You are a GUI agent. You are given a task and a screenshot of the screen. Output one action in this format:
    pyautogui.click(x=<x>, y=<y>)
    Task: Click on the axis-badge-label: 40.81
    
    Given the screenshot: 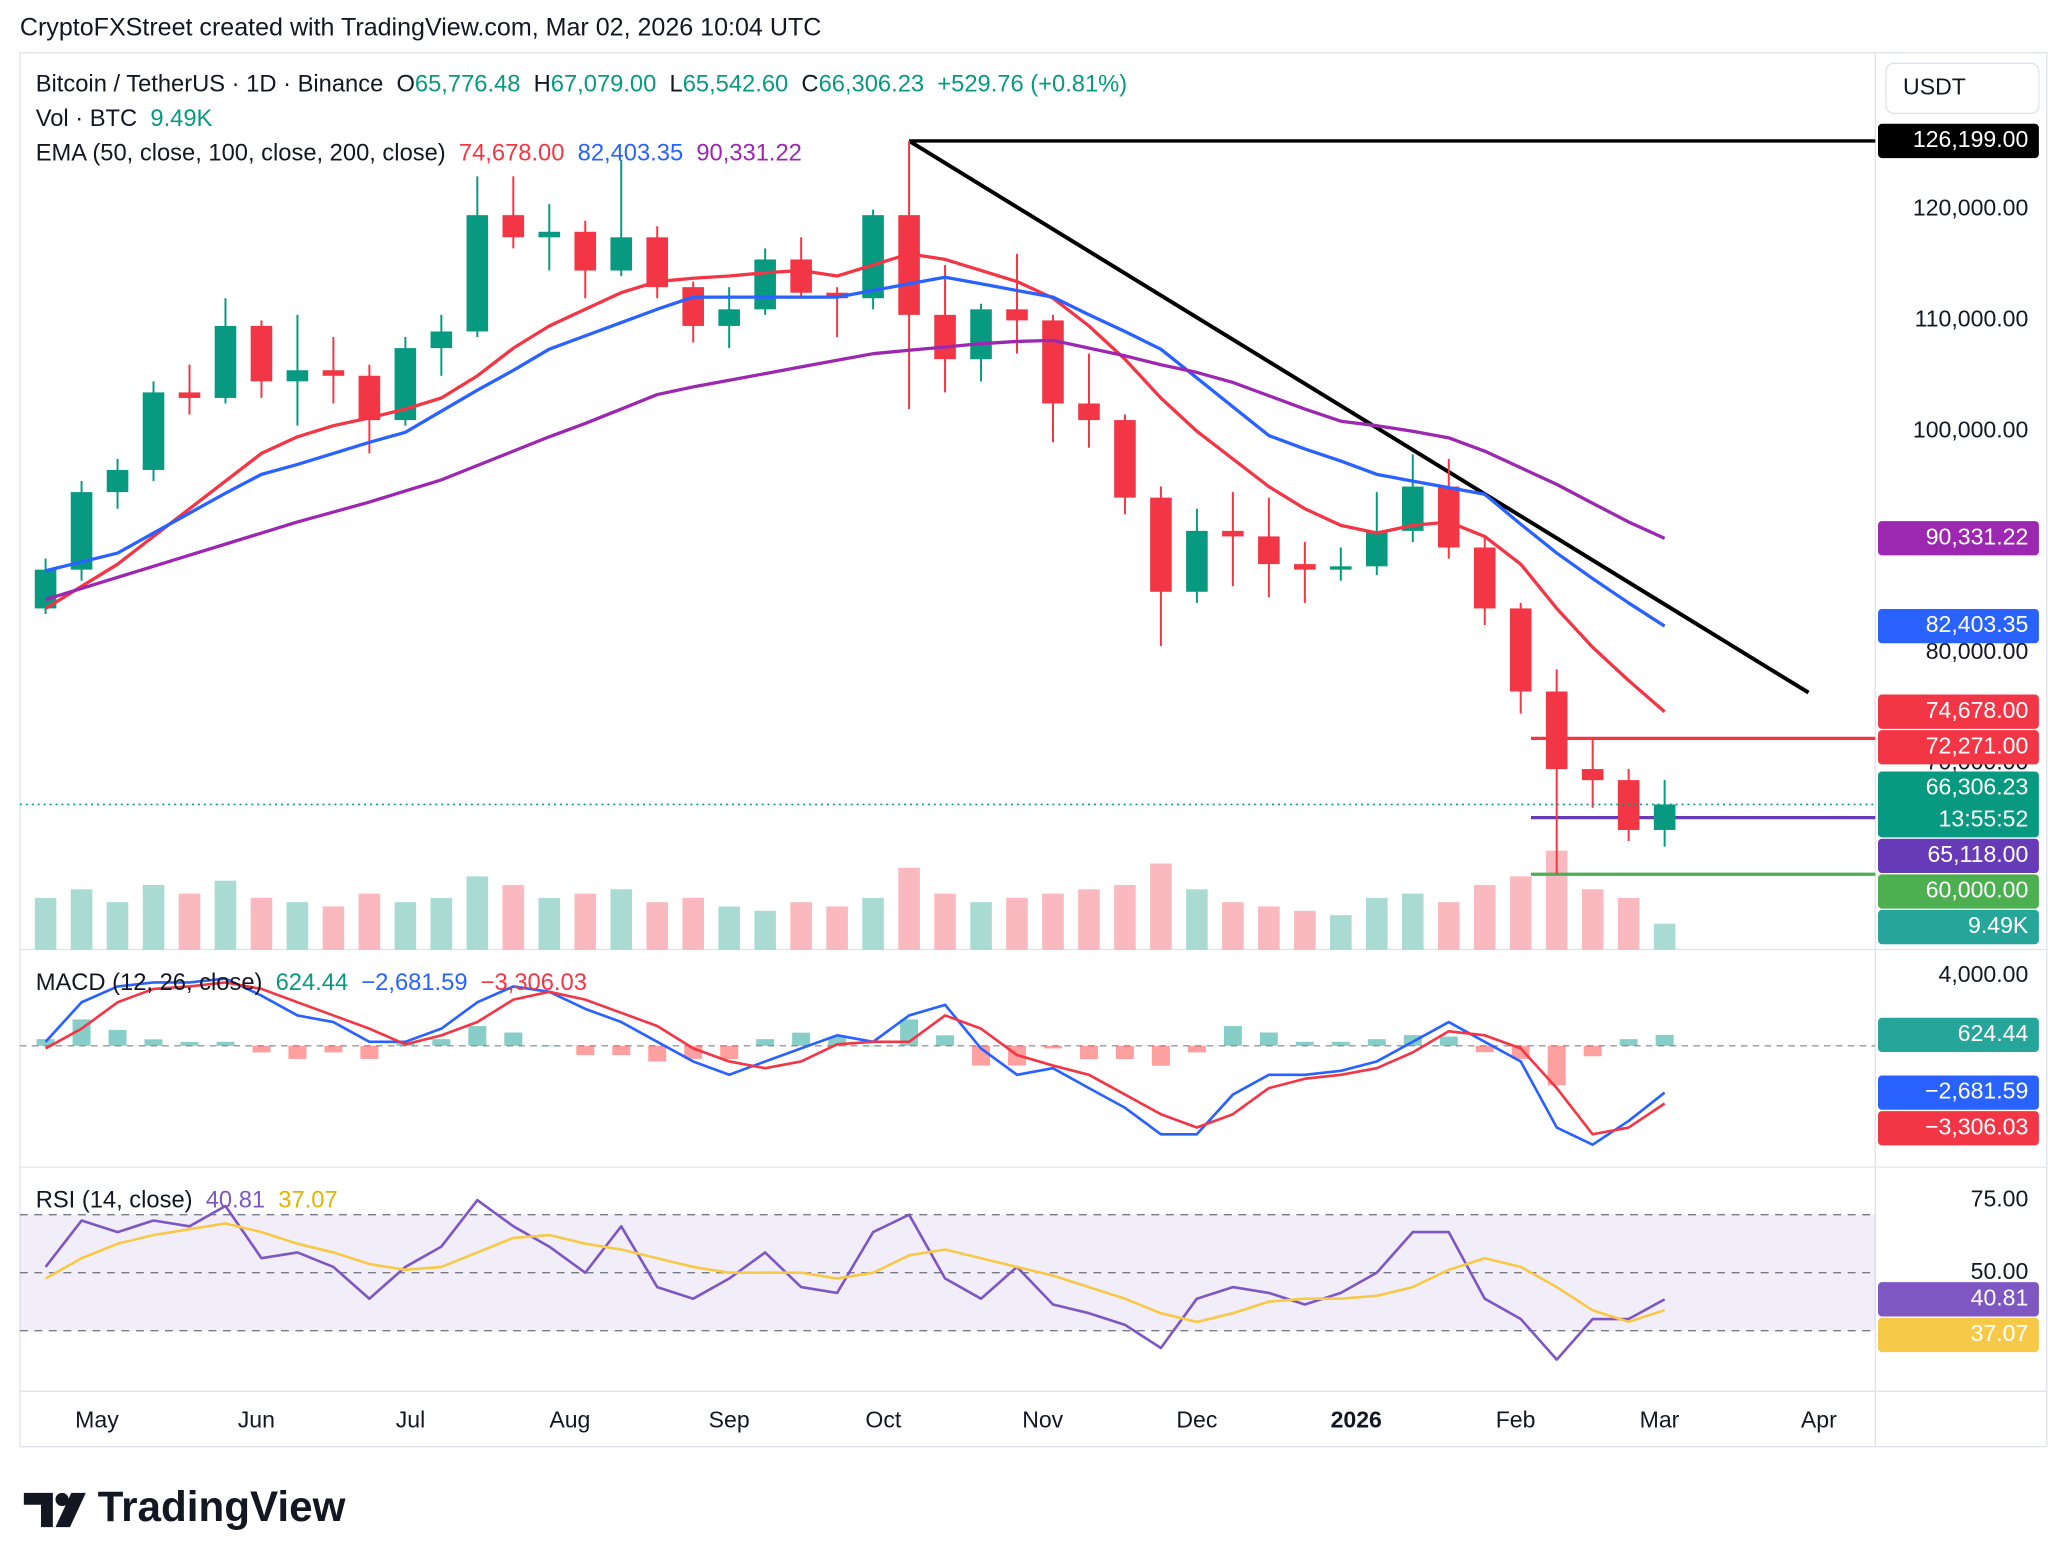 What is the action you would take?
    pyautogui.click(x=2000, y=1297)
    